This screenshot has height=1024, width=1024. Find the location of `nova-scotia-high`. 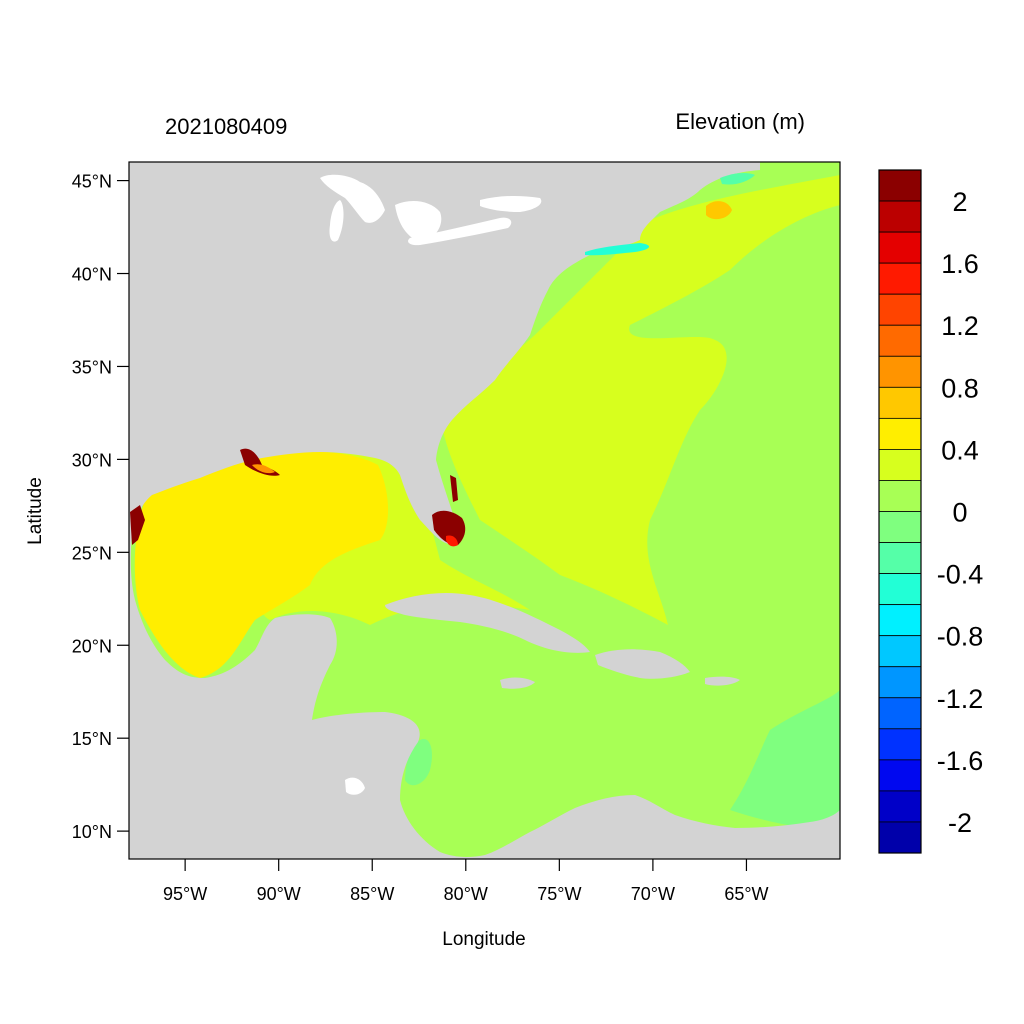

nova-scotia-high is located at coordinates (719, 210).